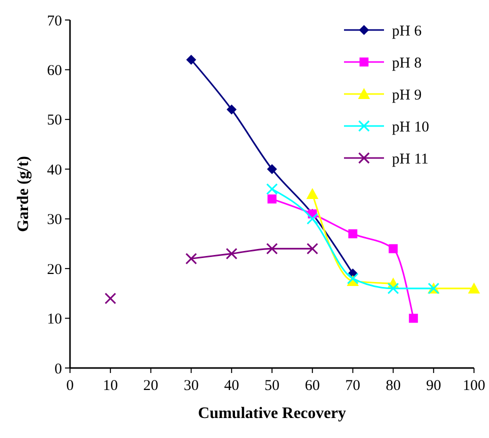 This screenshot has width=489, height=438. I want to click on legend-label: pH 6, so click(407, 31).